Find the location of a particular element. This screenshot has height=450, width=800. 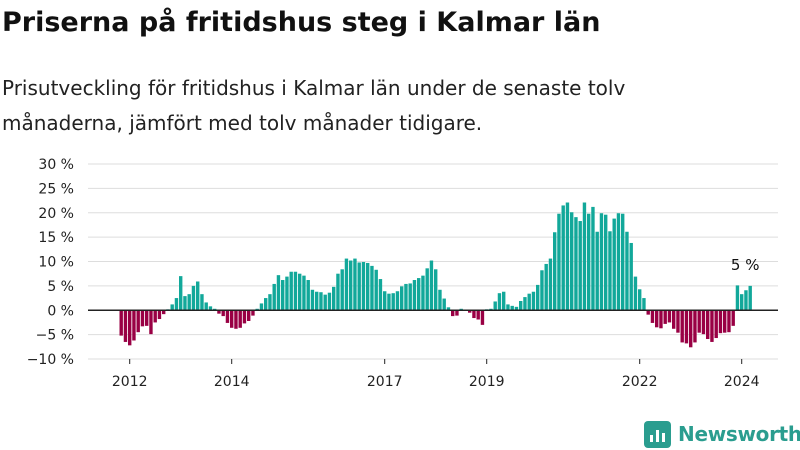

y-axis-labels: 30 % 25 % 20 % 15 % 10 % 5 % 0 % −5 % −10 % is located at coordinates (50, 262).